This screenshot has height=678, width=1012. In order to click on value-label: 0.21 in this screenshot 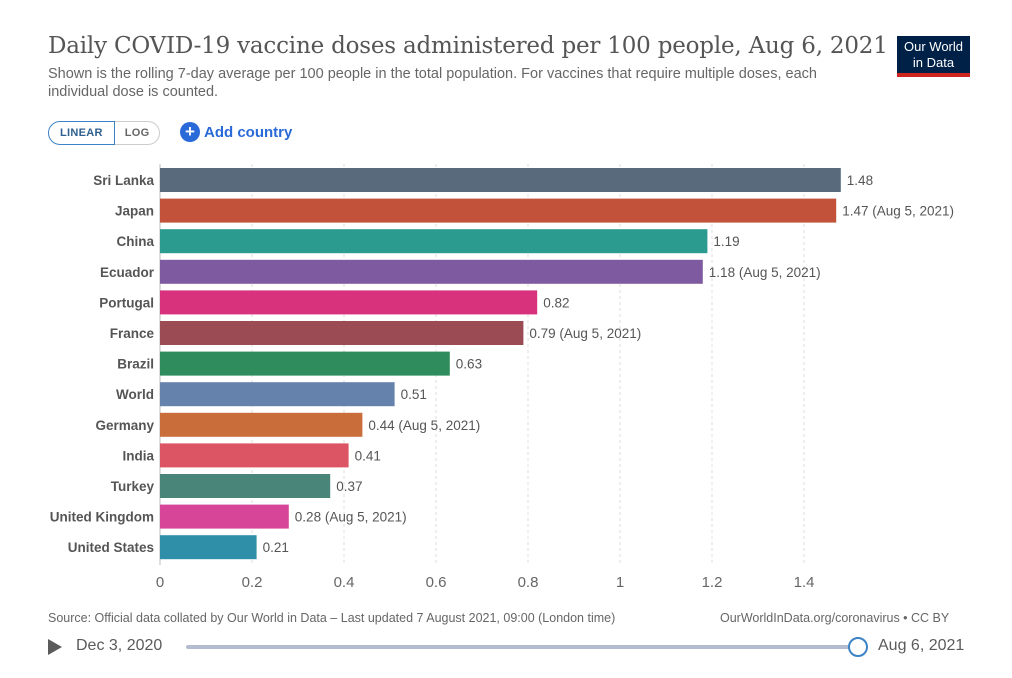, I will do `click(276, 547)`.